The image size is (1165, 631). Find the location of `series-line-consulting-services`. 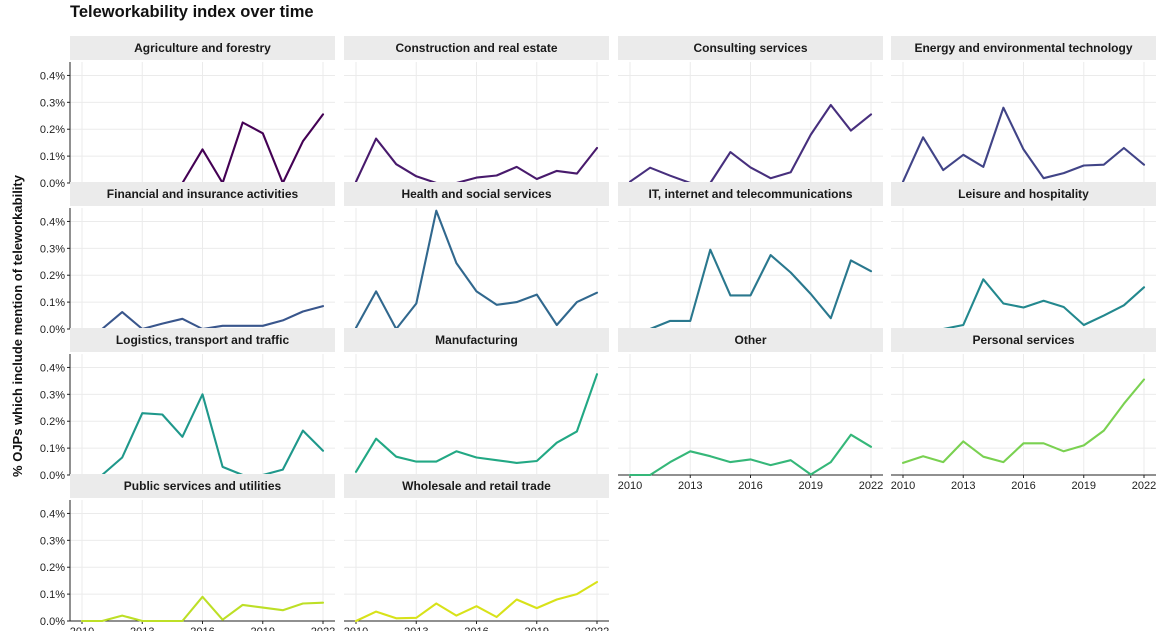

series-line-consulting-services is located at coordinates (750, 144).